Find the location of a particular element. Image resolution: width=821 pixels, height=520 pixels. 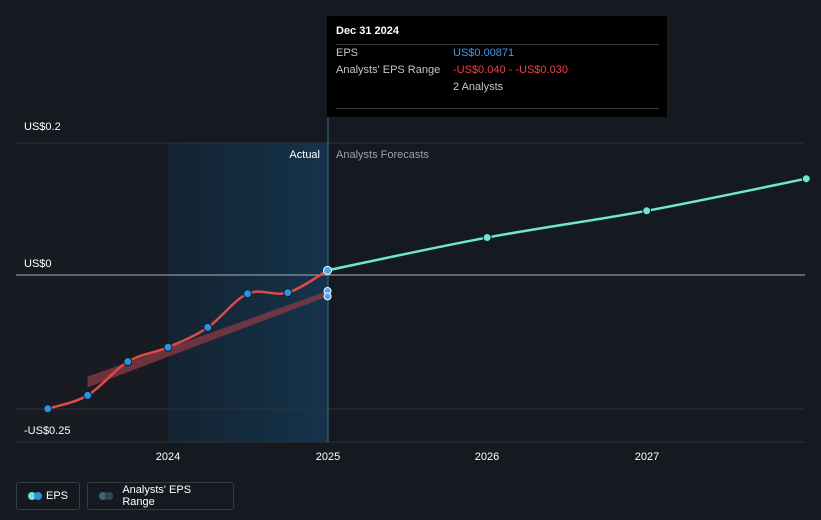

tooltip-label: EPS is located at coordinates (347, 53).